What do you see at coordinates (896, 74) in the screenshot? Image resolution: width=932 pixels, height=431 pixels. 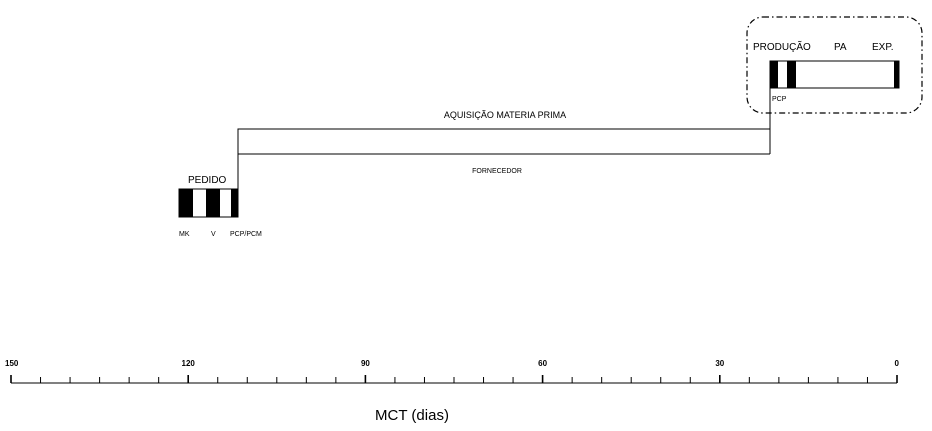 I see `exp-segment` at bounding box center [896, 74].